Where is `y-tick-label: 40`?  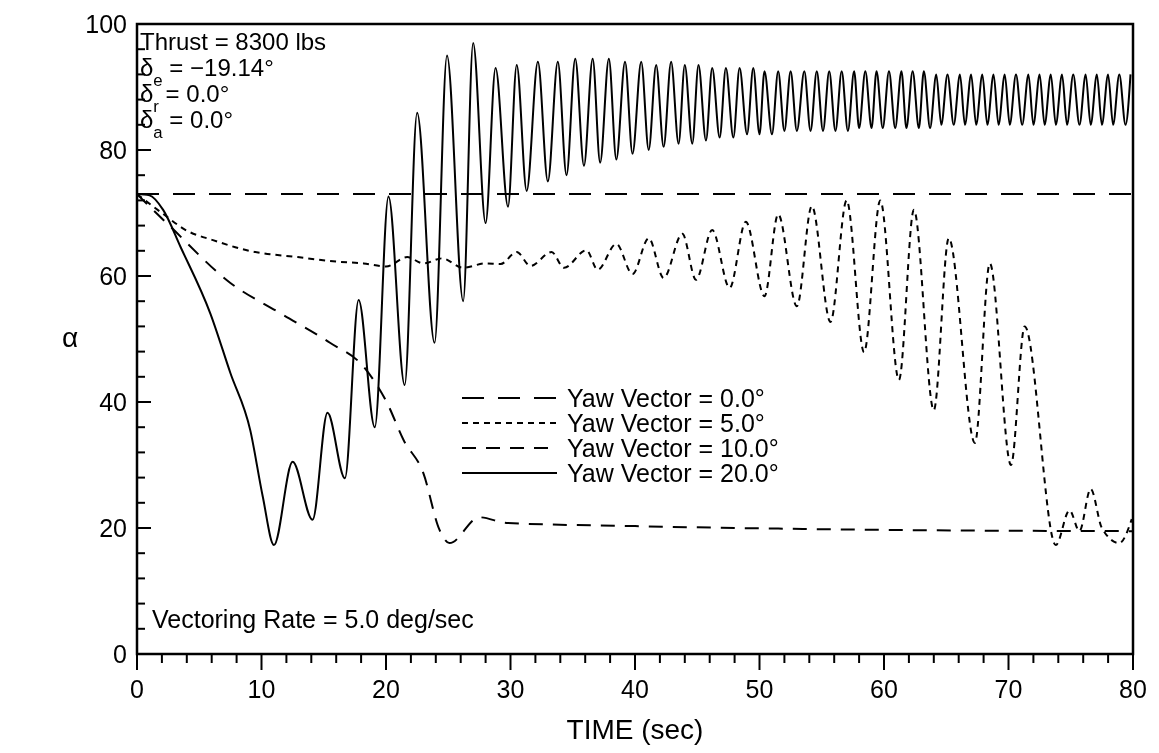
y-tick-label: 40 is located at coordinates (113, 402).